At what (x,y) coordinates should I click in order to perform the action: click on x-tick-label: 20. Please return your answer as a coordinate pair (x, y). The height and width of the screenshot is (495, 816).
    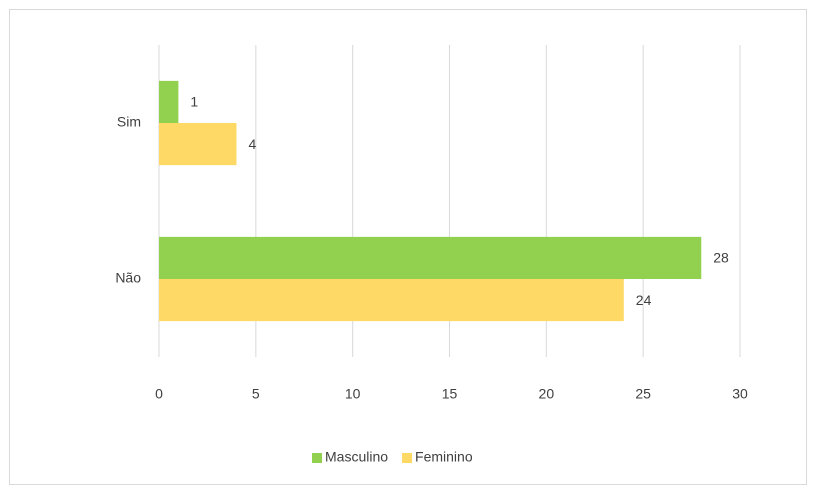
    Looking at the image, I should click on (547, 394).